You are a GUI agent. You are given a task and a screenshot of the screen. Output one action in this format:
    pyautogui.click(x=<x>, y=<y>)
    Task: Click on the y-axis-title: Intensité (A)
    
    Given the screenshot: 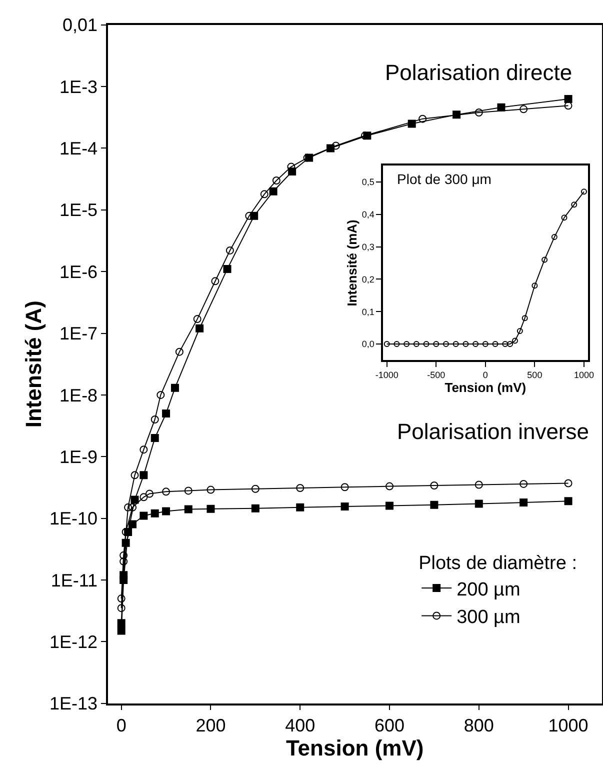 What is the action you would take?
    pyautogui.click(x=33, y=364)
    